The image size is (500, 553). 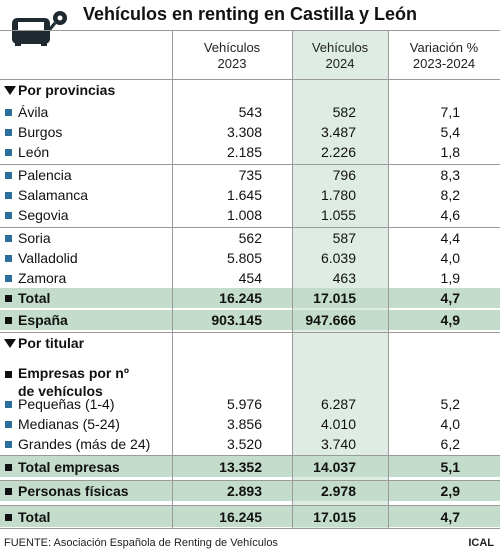 I want to click on cell-value: 4,4, so click(x=450, y=238).